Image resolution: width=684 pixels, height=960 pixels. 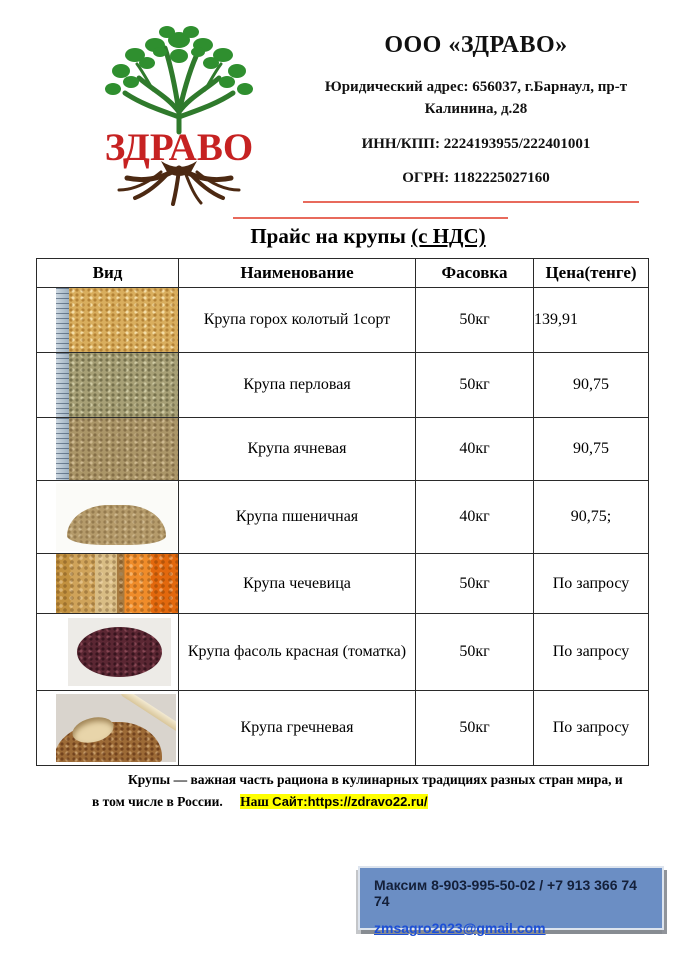 I want to click on product-price: 90,75;, so click(x=591, y=517).